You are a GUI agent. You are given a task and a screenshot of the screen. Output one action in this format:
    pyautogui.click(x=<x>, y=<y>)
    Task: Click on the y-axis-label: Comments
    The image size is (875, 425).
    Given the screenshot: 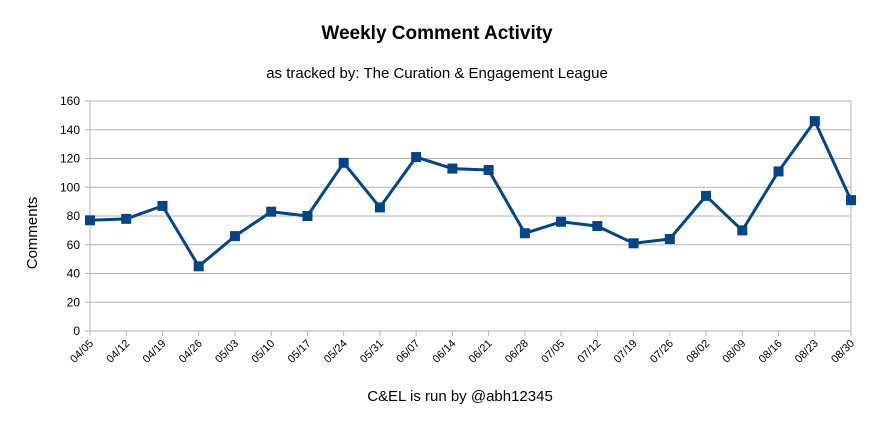 What is the action you would take?
    pyautogui.click(x=32, y=233)
    